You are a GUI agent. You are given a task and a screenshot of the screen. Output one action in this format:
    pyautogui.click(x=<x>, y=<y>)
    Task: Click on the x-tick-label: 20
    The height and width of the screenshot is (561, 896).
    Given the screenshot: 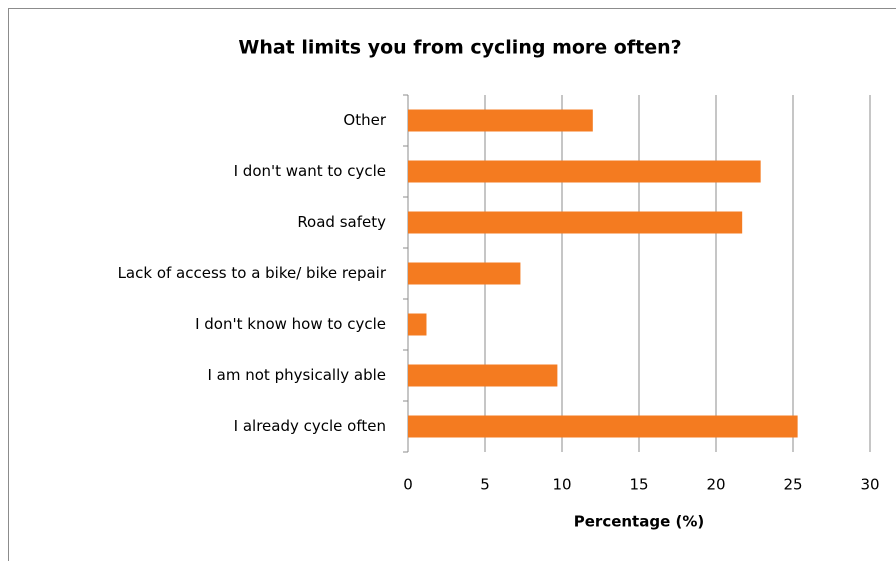 What is the action you would take?
    pyautogui.click(x=715, y=485)
    